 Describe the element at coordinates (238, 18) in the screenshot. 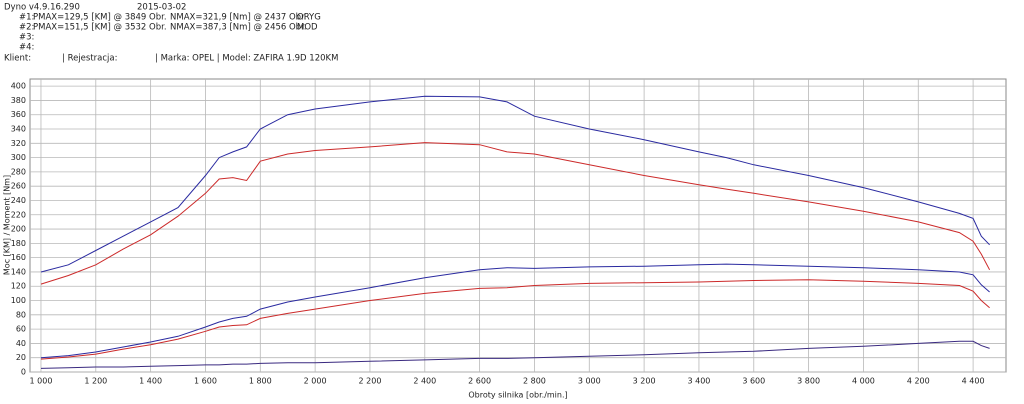

I see `run-nmax: NMAX=321,9 [Nm] @ 2437 Obr.` at that location.